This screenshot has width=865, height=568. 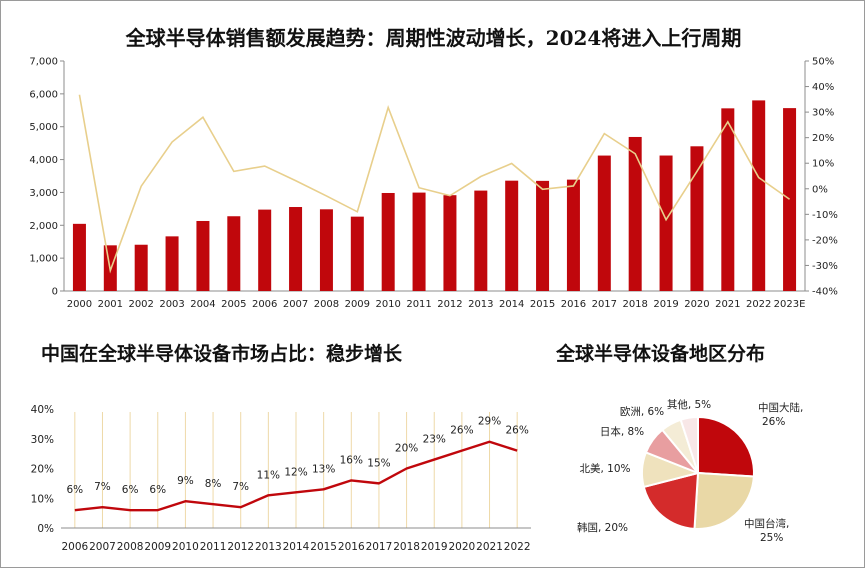 What do you see at coordinates (42, 470) in the screenshot?
I see `y-tick-label: 20%` at bounding box center [42, 470].